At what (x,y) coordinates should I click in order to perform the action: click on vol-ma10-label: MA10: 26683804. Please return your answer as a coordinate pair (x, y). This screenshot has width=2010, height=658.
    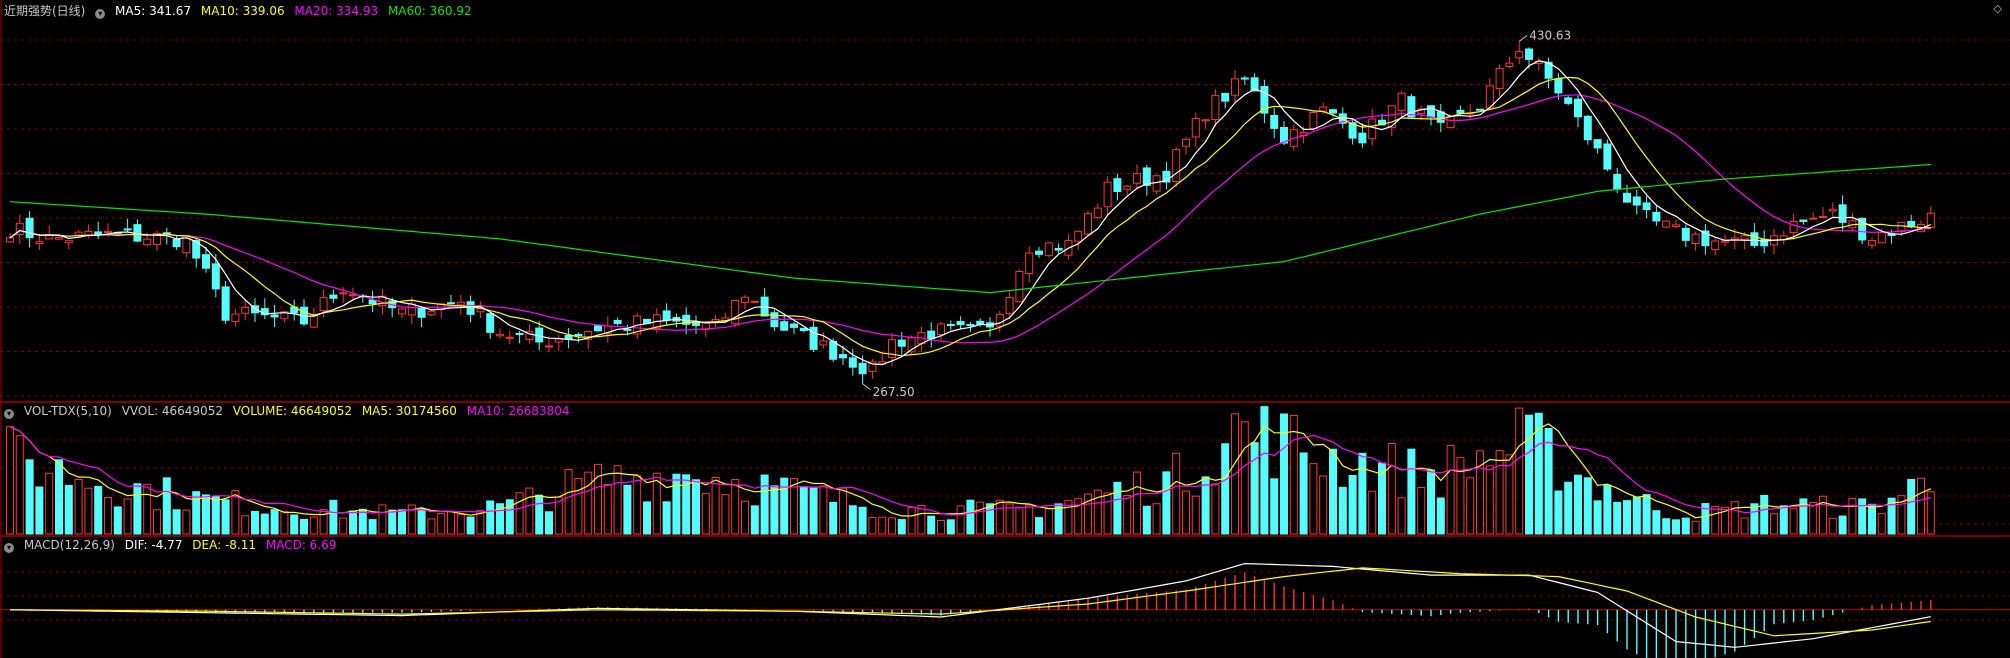
    Looking at the image, I should click on (518, 411).